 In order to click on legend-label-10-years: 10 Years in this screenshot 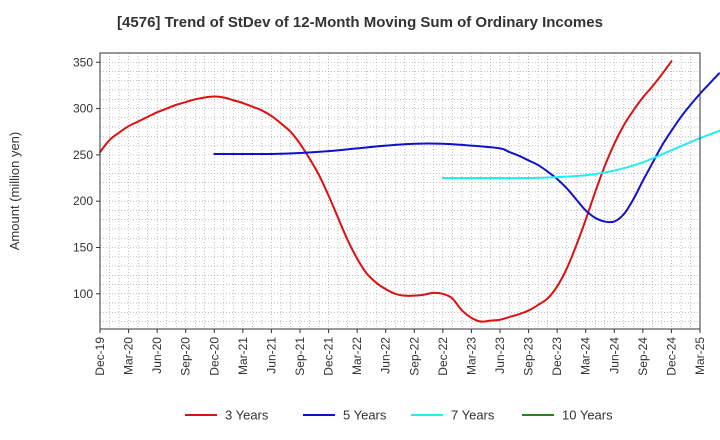, I will do `click(587, 415)`.